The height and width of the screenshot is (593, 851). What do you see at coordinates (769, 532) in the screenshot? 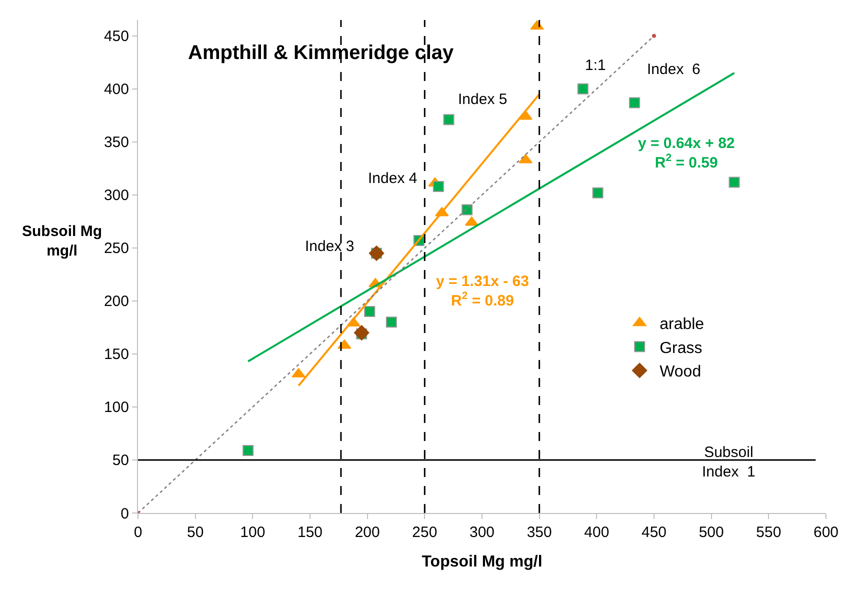
I see `x-tick-label: 550` at bounding box center [769, 532].